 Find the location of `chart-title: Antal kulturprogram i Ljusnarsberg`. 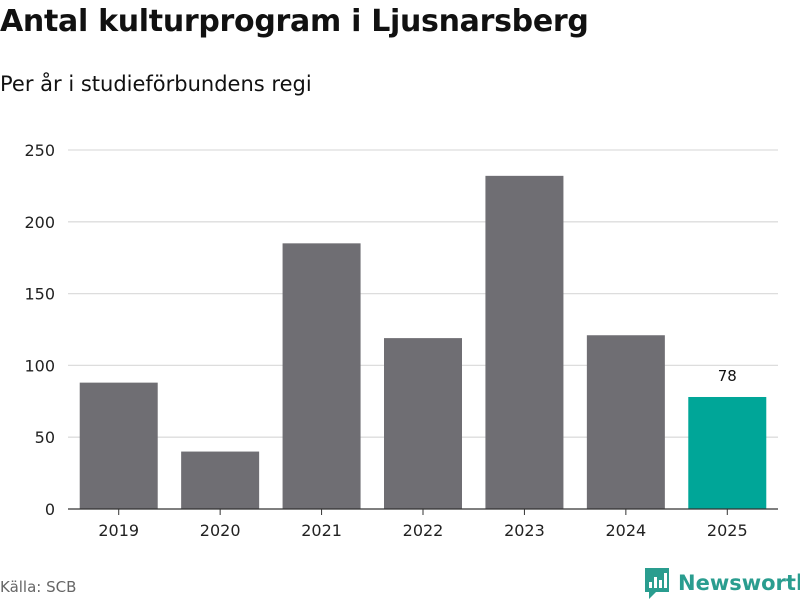

chart-title: Antal kulturprogram i Ljusnarsberg is located at coordinates (294, 21).